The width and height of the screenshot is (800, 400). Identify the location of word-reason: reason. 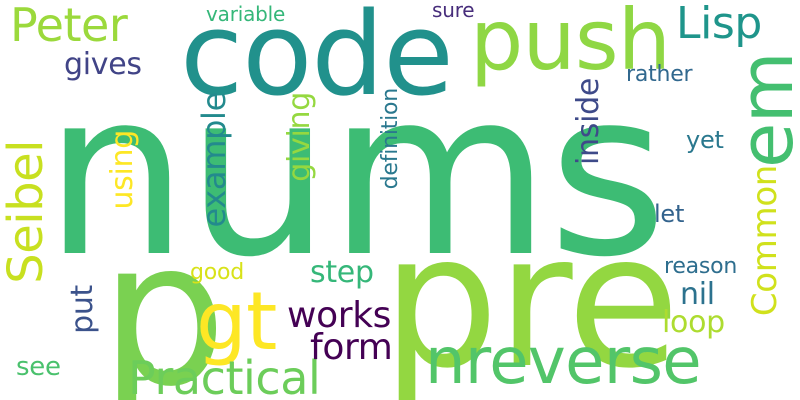
(701, 266).